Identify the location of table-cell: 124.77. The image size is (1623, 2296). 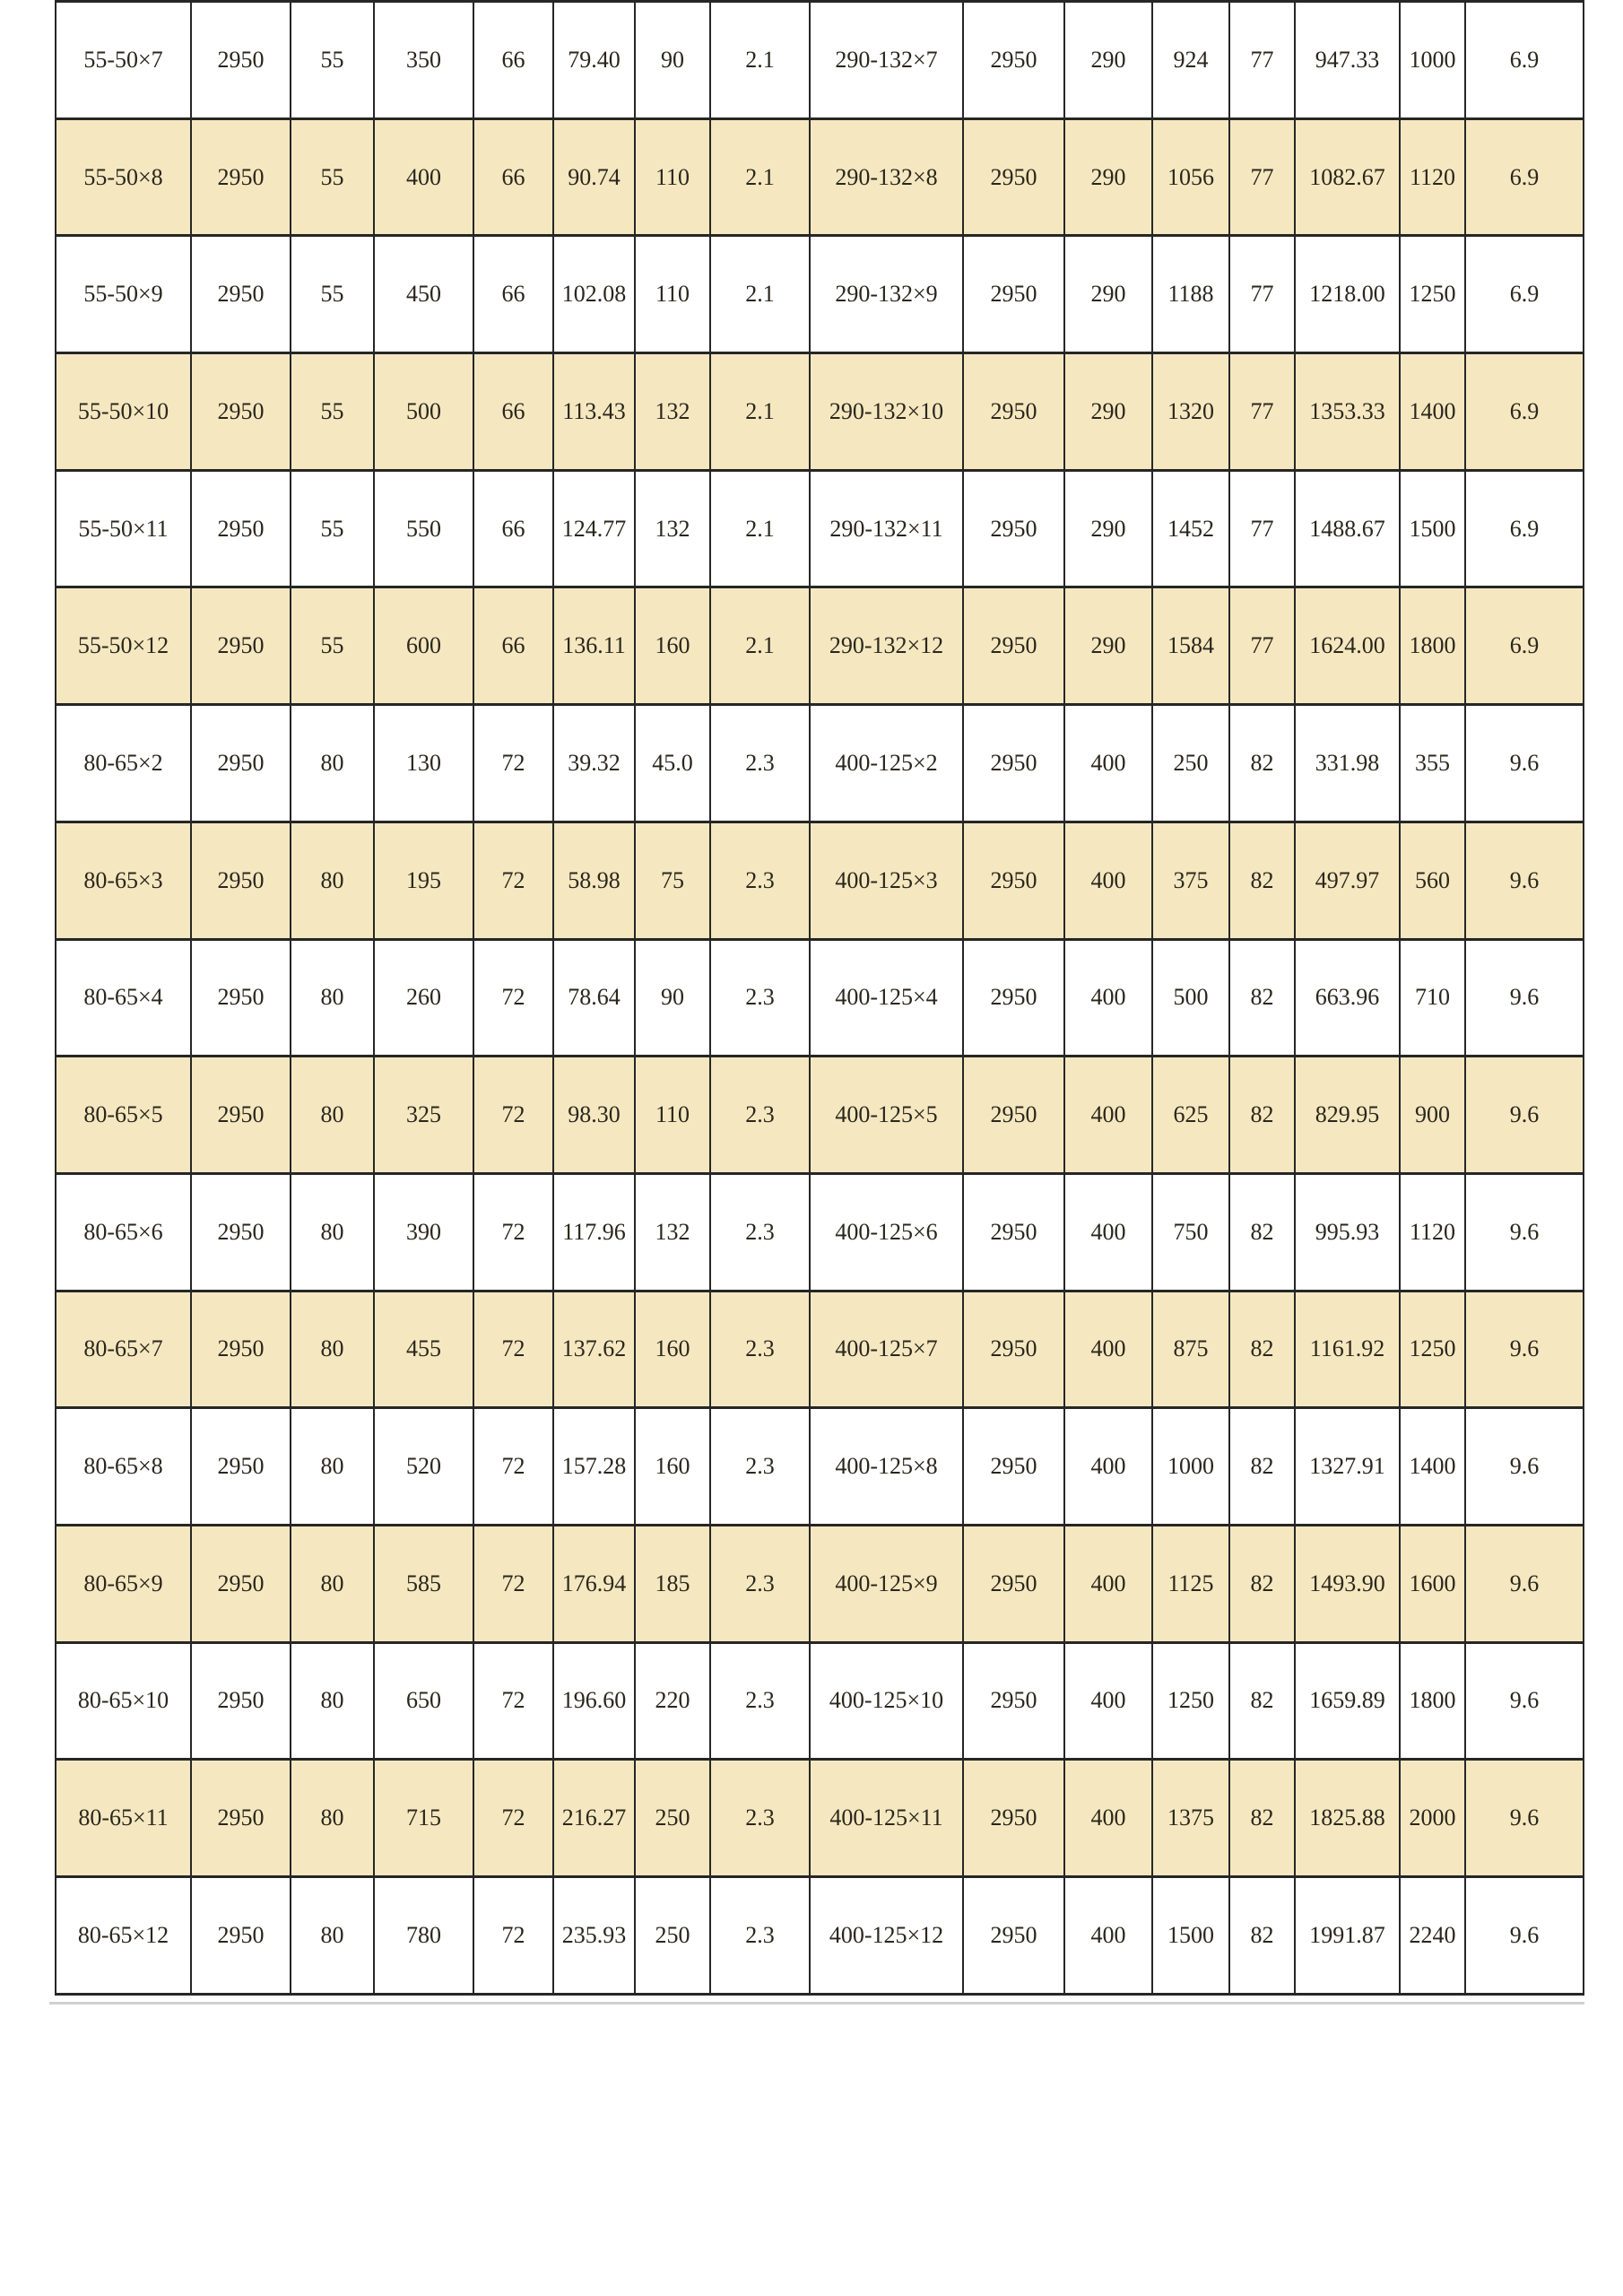
(594, 528).